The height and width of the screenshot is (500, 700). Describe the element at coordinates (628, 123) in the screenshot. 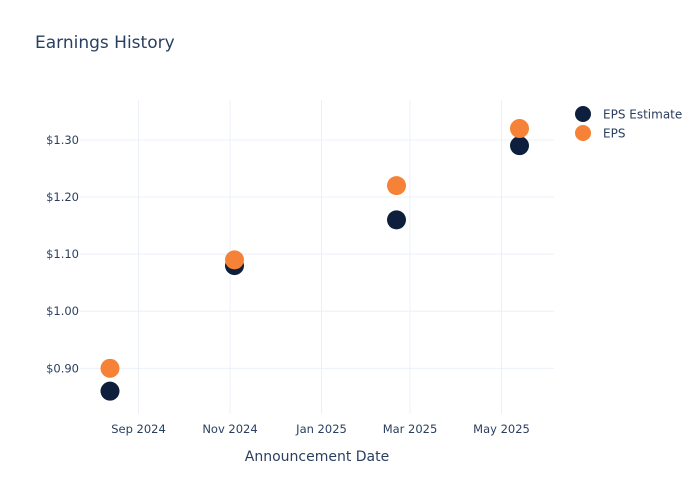

I see `legend: EPS Estimate EPS` at that location.